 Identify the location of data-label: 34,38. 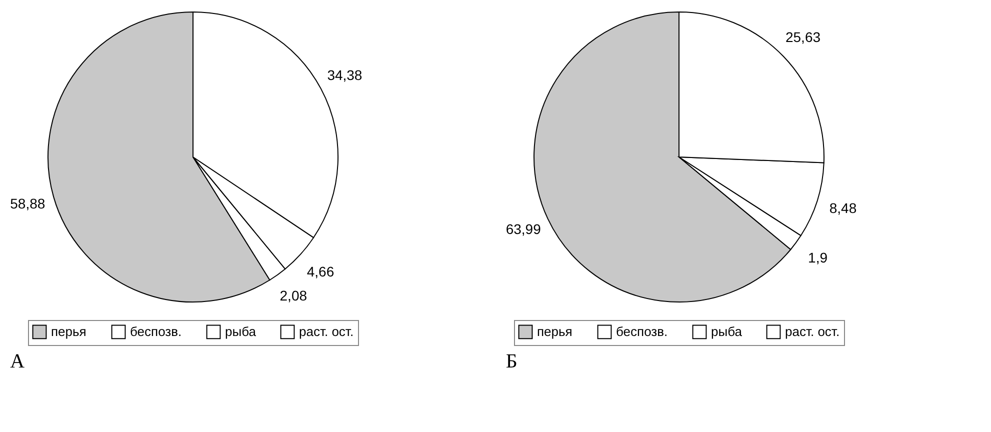
(344, 74).